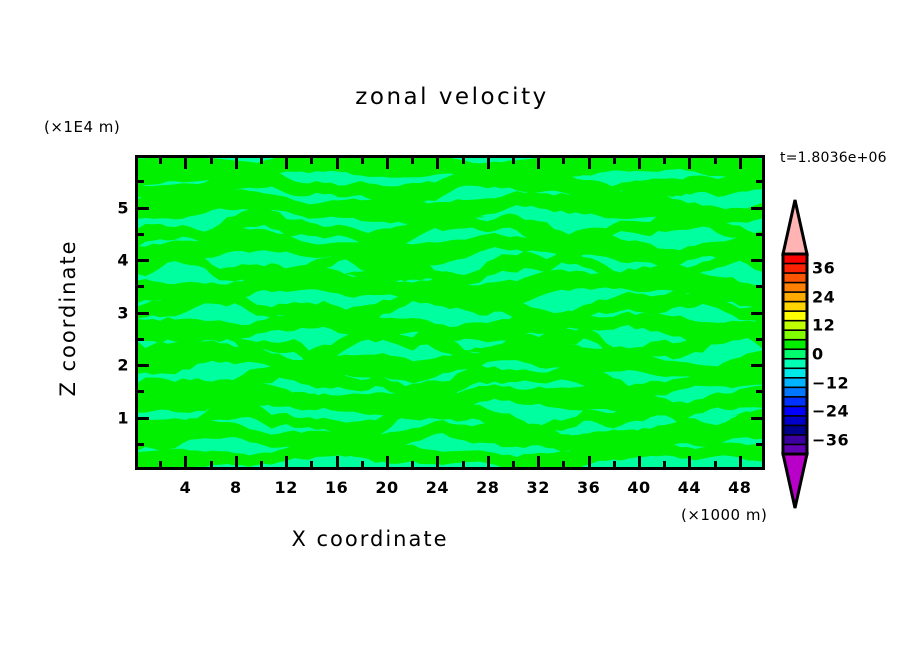  I want to click on x-tick-label: 8, so click(235, 487).